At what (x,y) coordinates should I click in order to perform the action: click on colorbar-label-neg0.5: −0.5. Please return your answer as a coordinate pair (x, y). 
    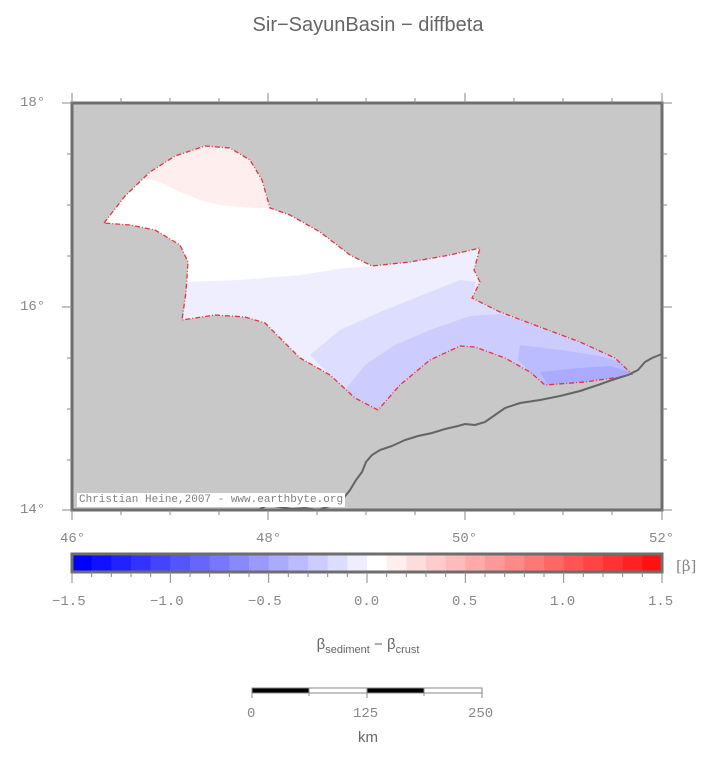
    Looking at the image, I should click on (265, 602).